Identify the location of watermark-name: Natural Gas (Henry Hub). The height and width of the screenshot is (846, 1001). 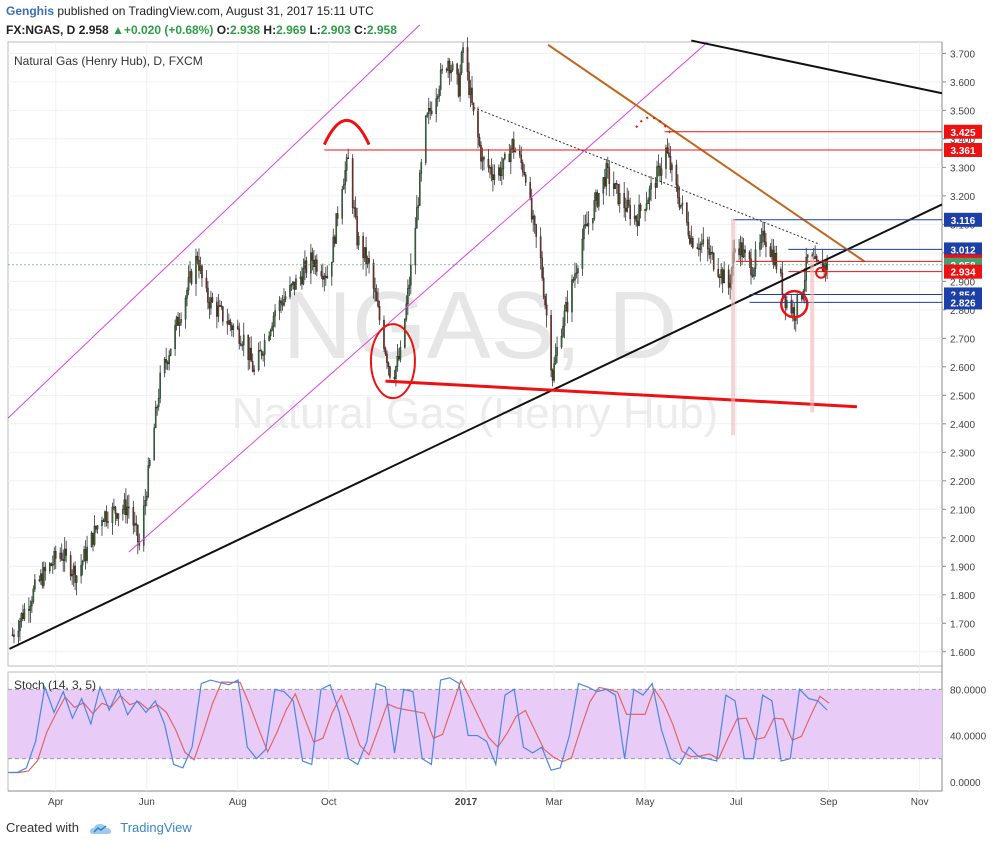
(475, 413).